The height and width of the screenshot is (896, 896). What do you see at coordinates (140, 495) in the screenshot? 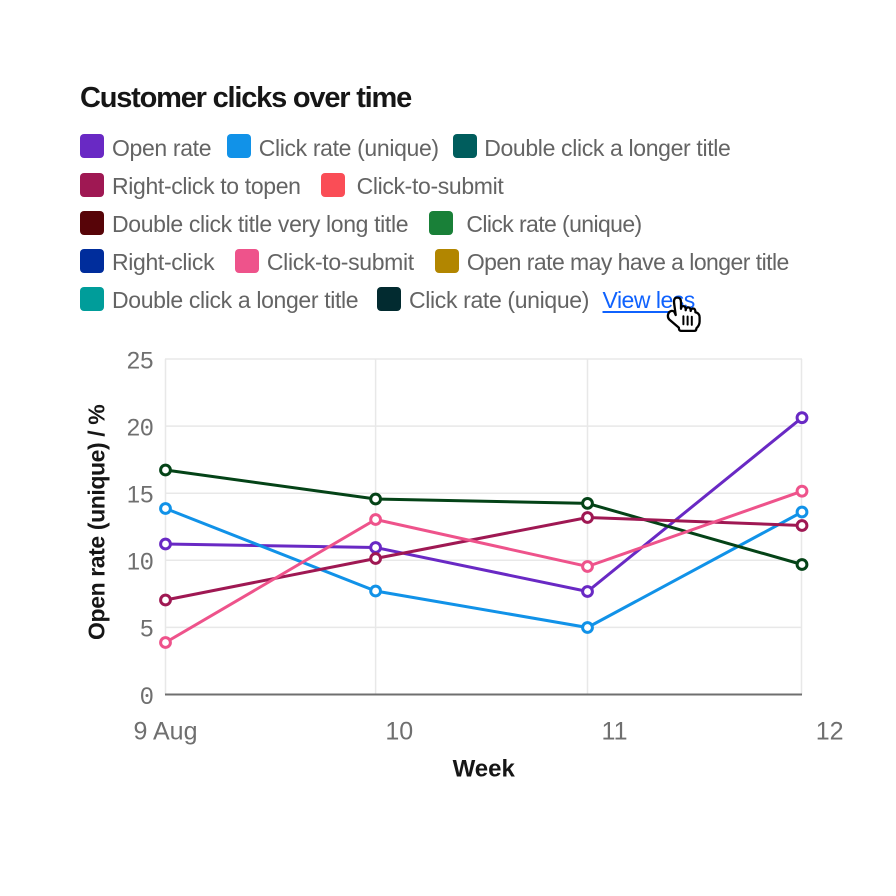
I see `svg-text: 15` at bounding box center [140, 495].